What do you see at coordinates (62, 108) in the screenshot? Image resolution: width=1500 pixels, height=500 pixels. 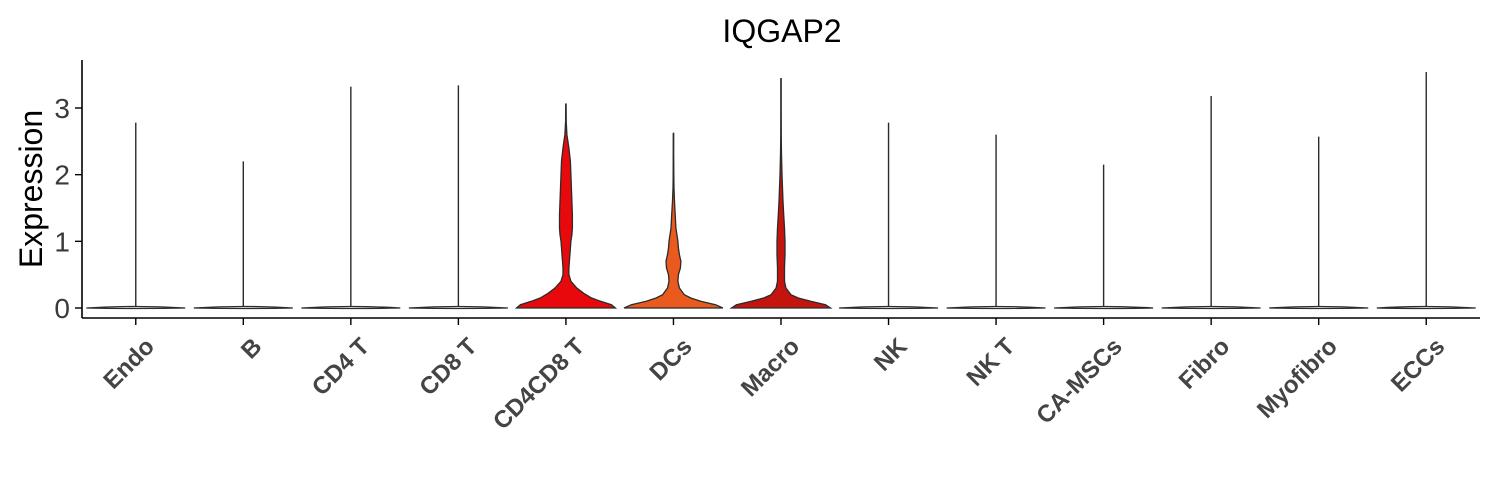 I see `y-tick-label: 3` at bounding box center [62, 108].